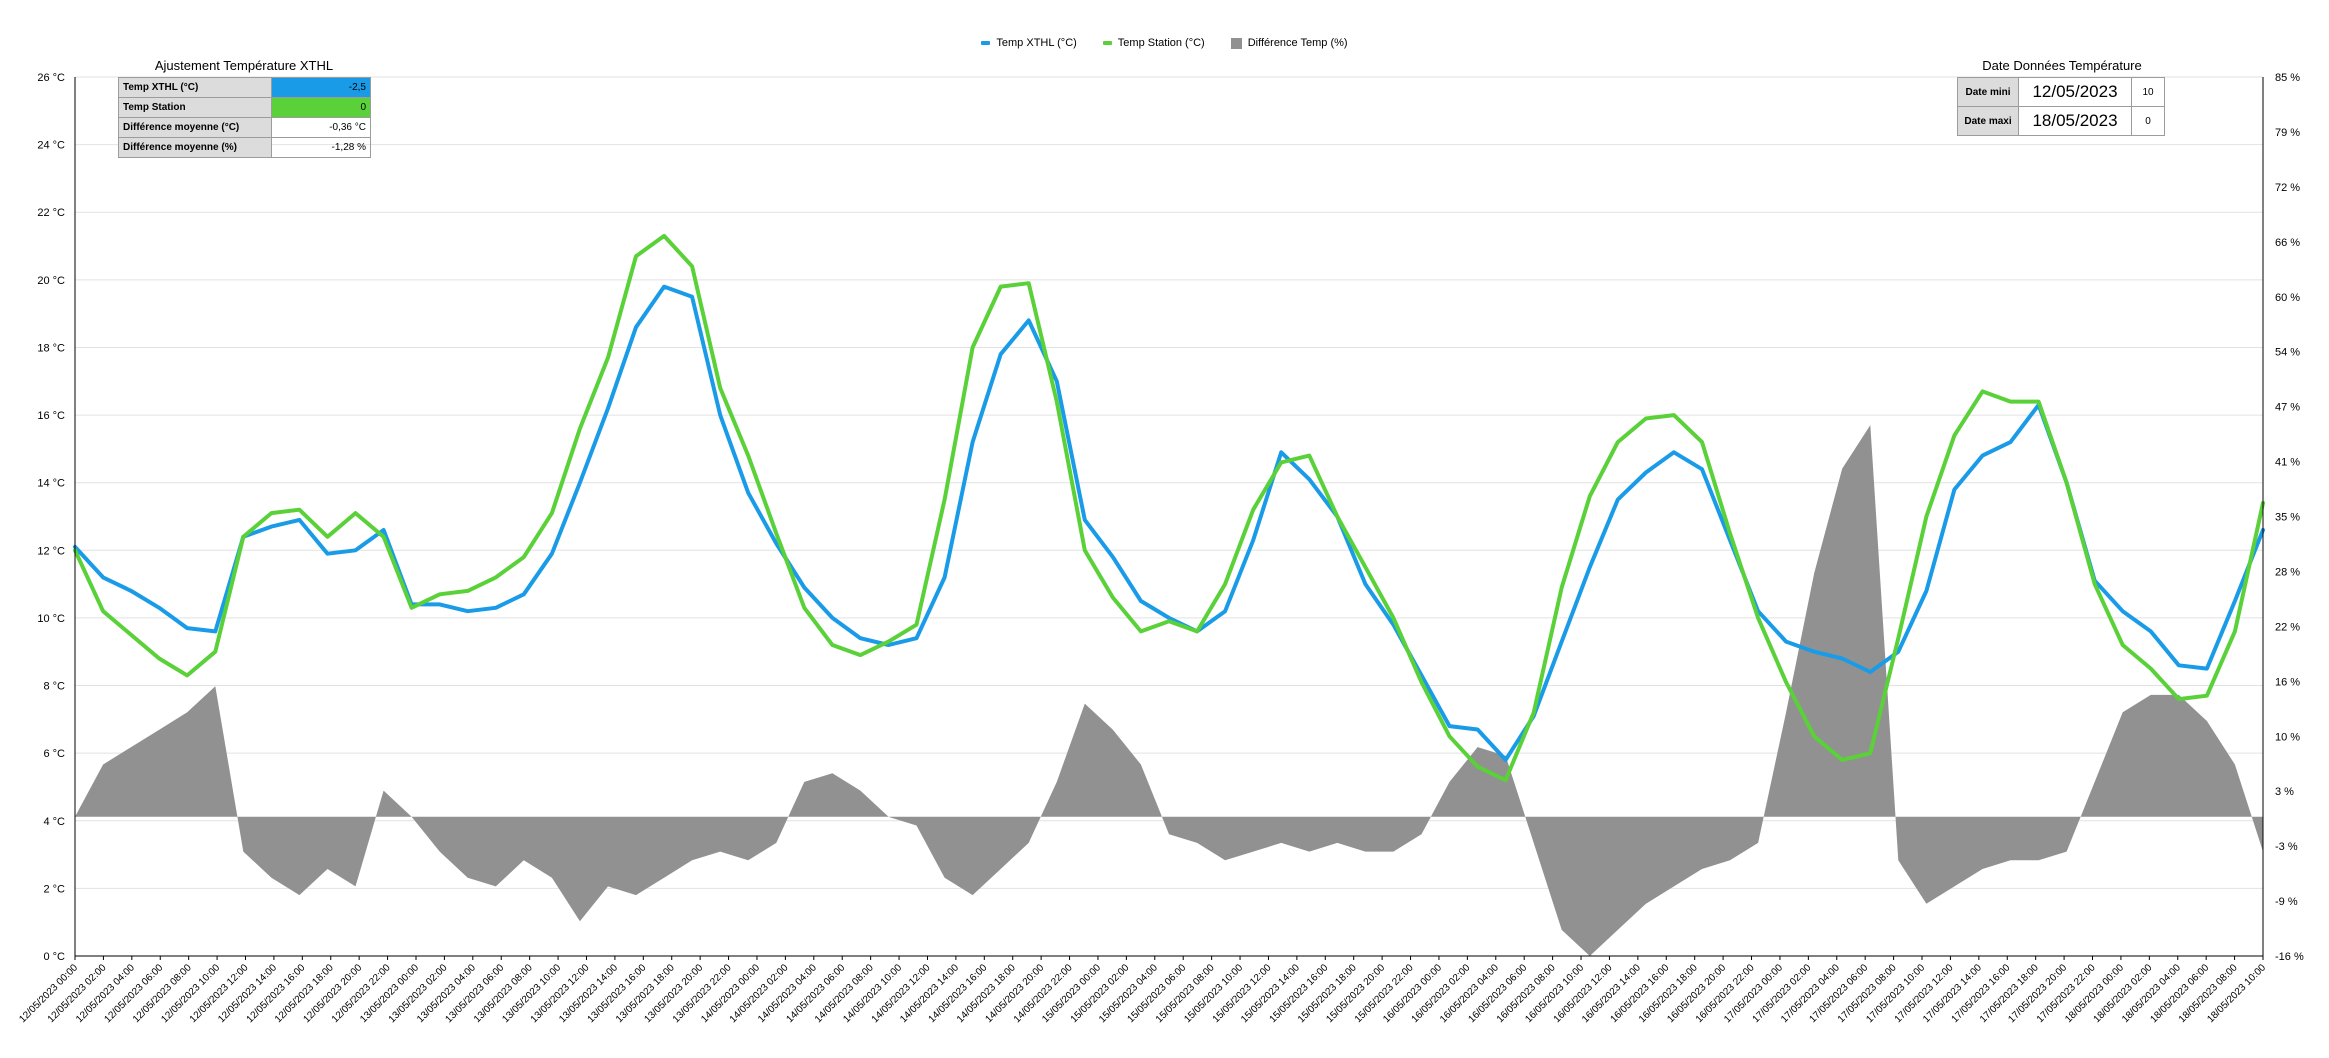 The width and height of the screenshot is (2329, 1058). Describe the element at coordinates (51, 78) in the screenshot. I see `y-left-tick-label: 26 °C` at that location.